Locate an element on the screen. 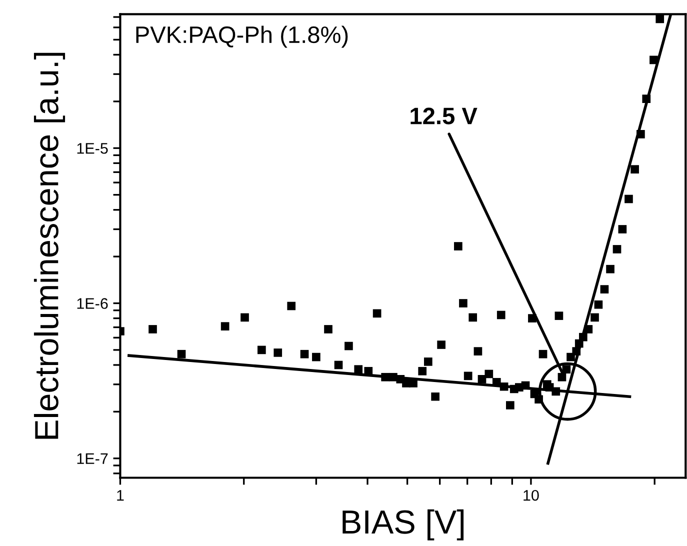  chart-title: PVK:PAQ-Ph (1.8%) is located at coordinates (242, 37).